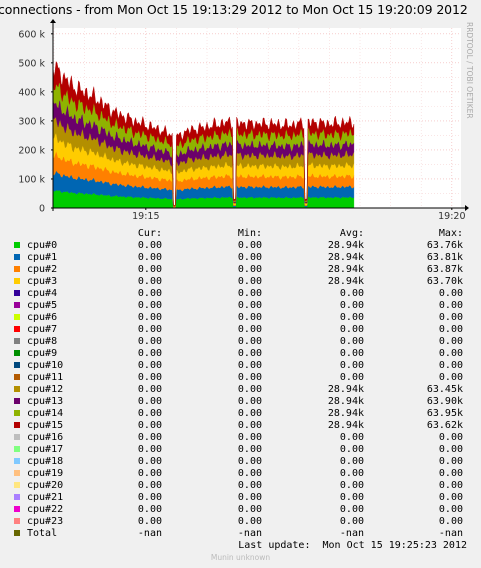  Describe the element at coordinates (42, 257) in the screenshot. I see `legend-name: cpu#1` at that location.